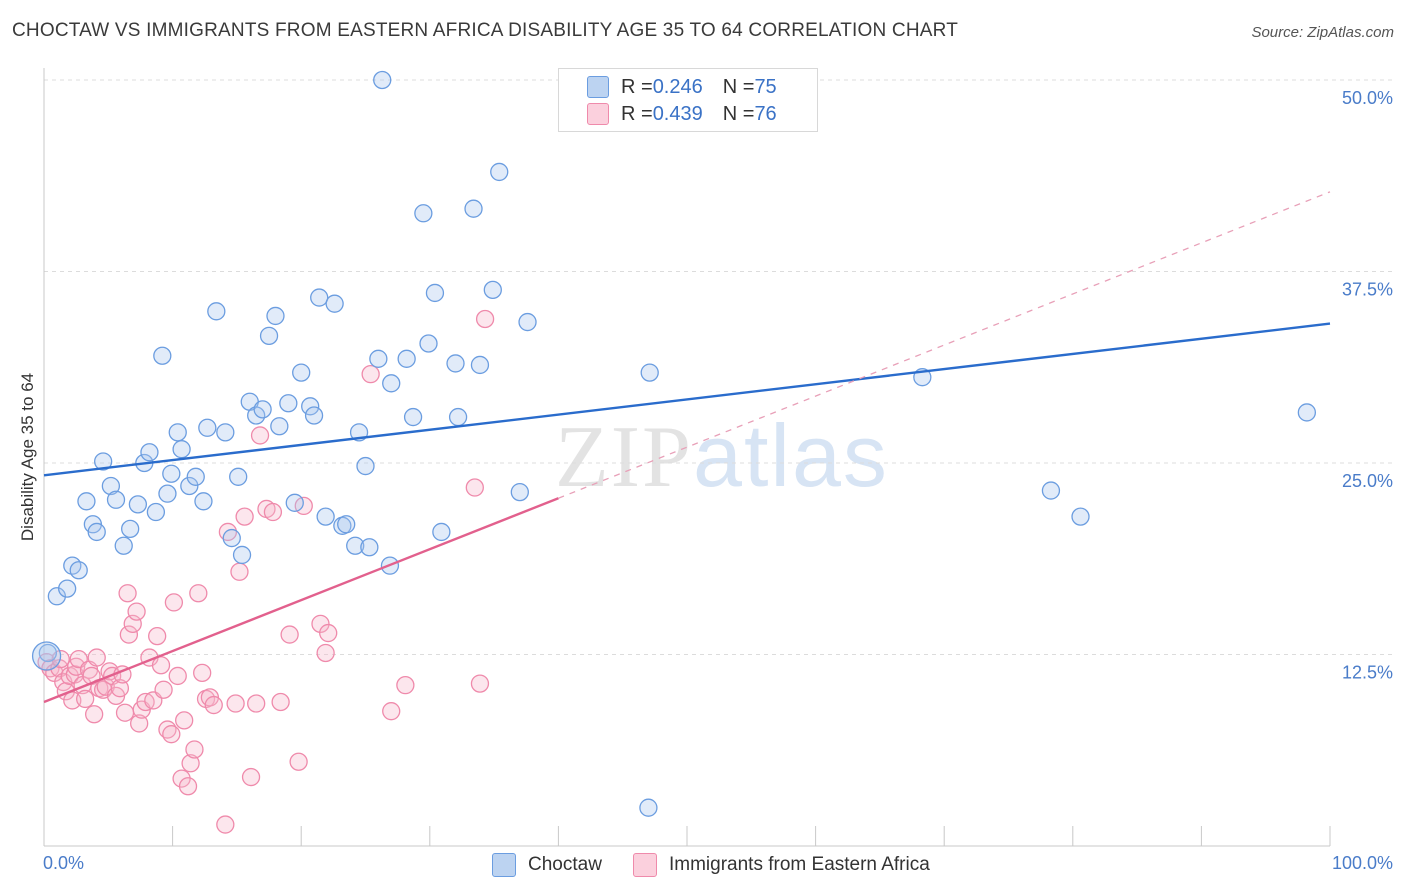 The image size is (1406, 892). I want to click on bottom-legend-label-immigrants: Immigrants from Eastern Africa, so click(799, 864).